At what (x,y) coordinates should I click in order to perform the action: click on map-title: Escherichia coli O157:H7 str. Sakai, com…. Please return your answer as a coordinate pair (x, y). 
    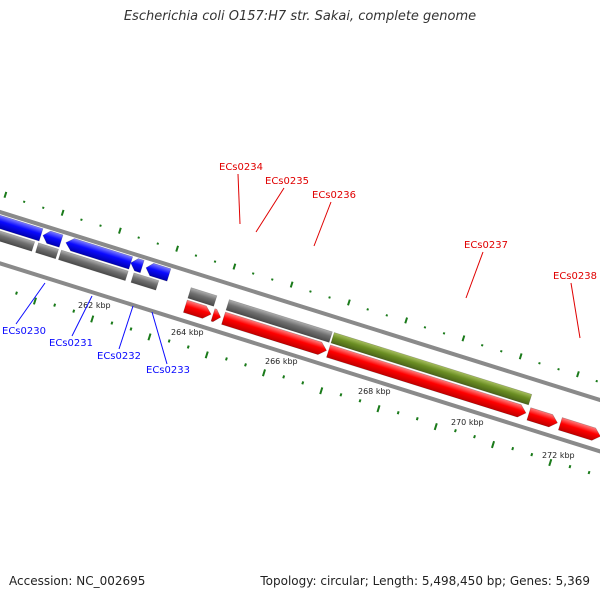
    Looking at the image, I should click on (300, 16).